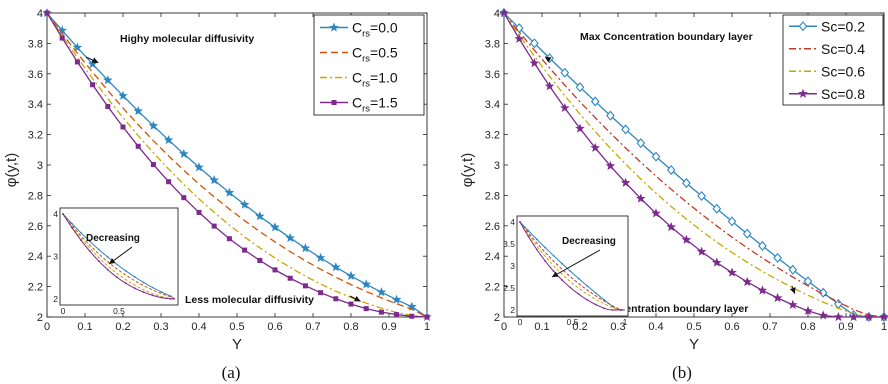  Describe the element at coordinates (492, 288) in the screenshot. I see `y-tick-label: 2.2` at that location.